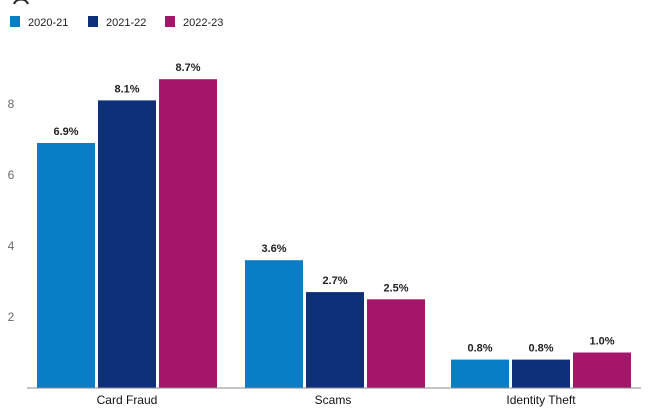  I want to click on x-tick-label: Card Fraud, so click(127, 400).